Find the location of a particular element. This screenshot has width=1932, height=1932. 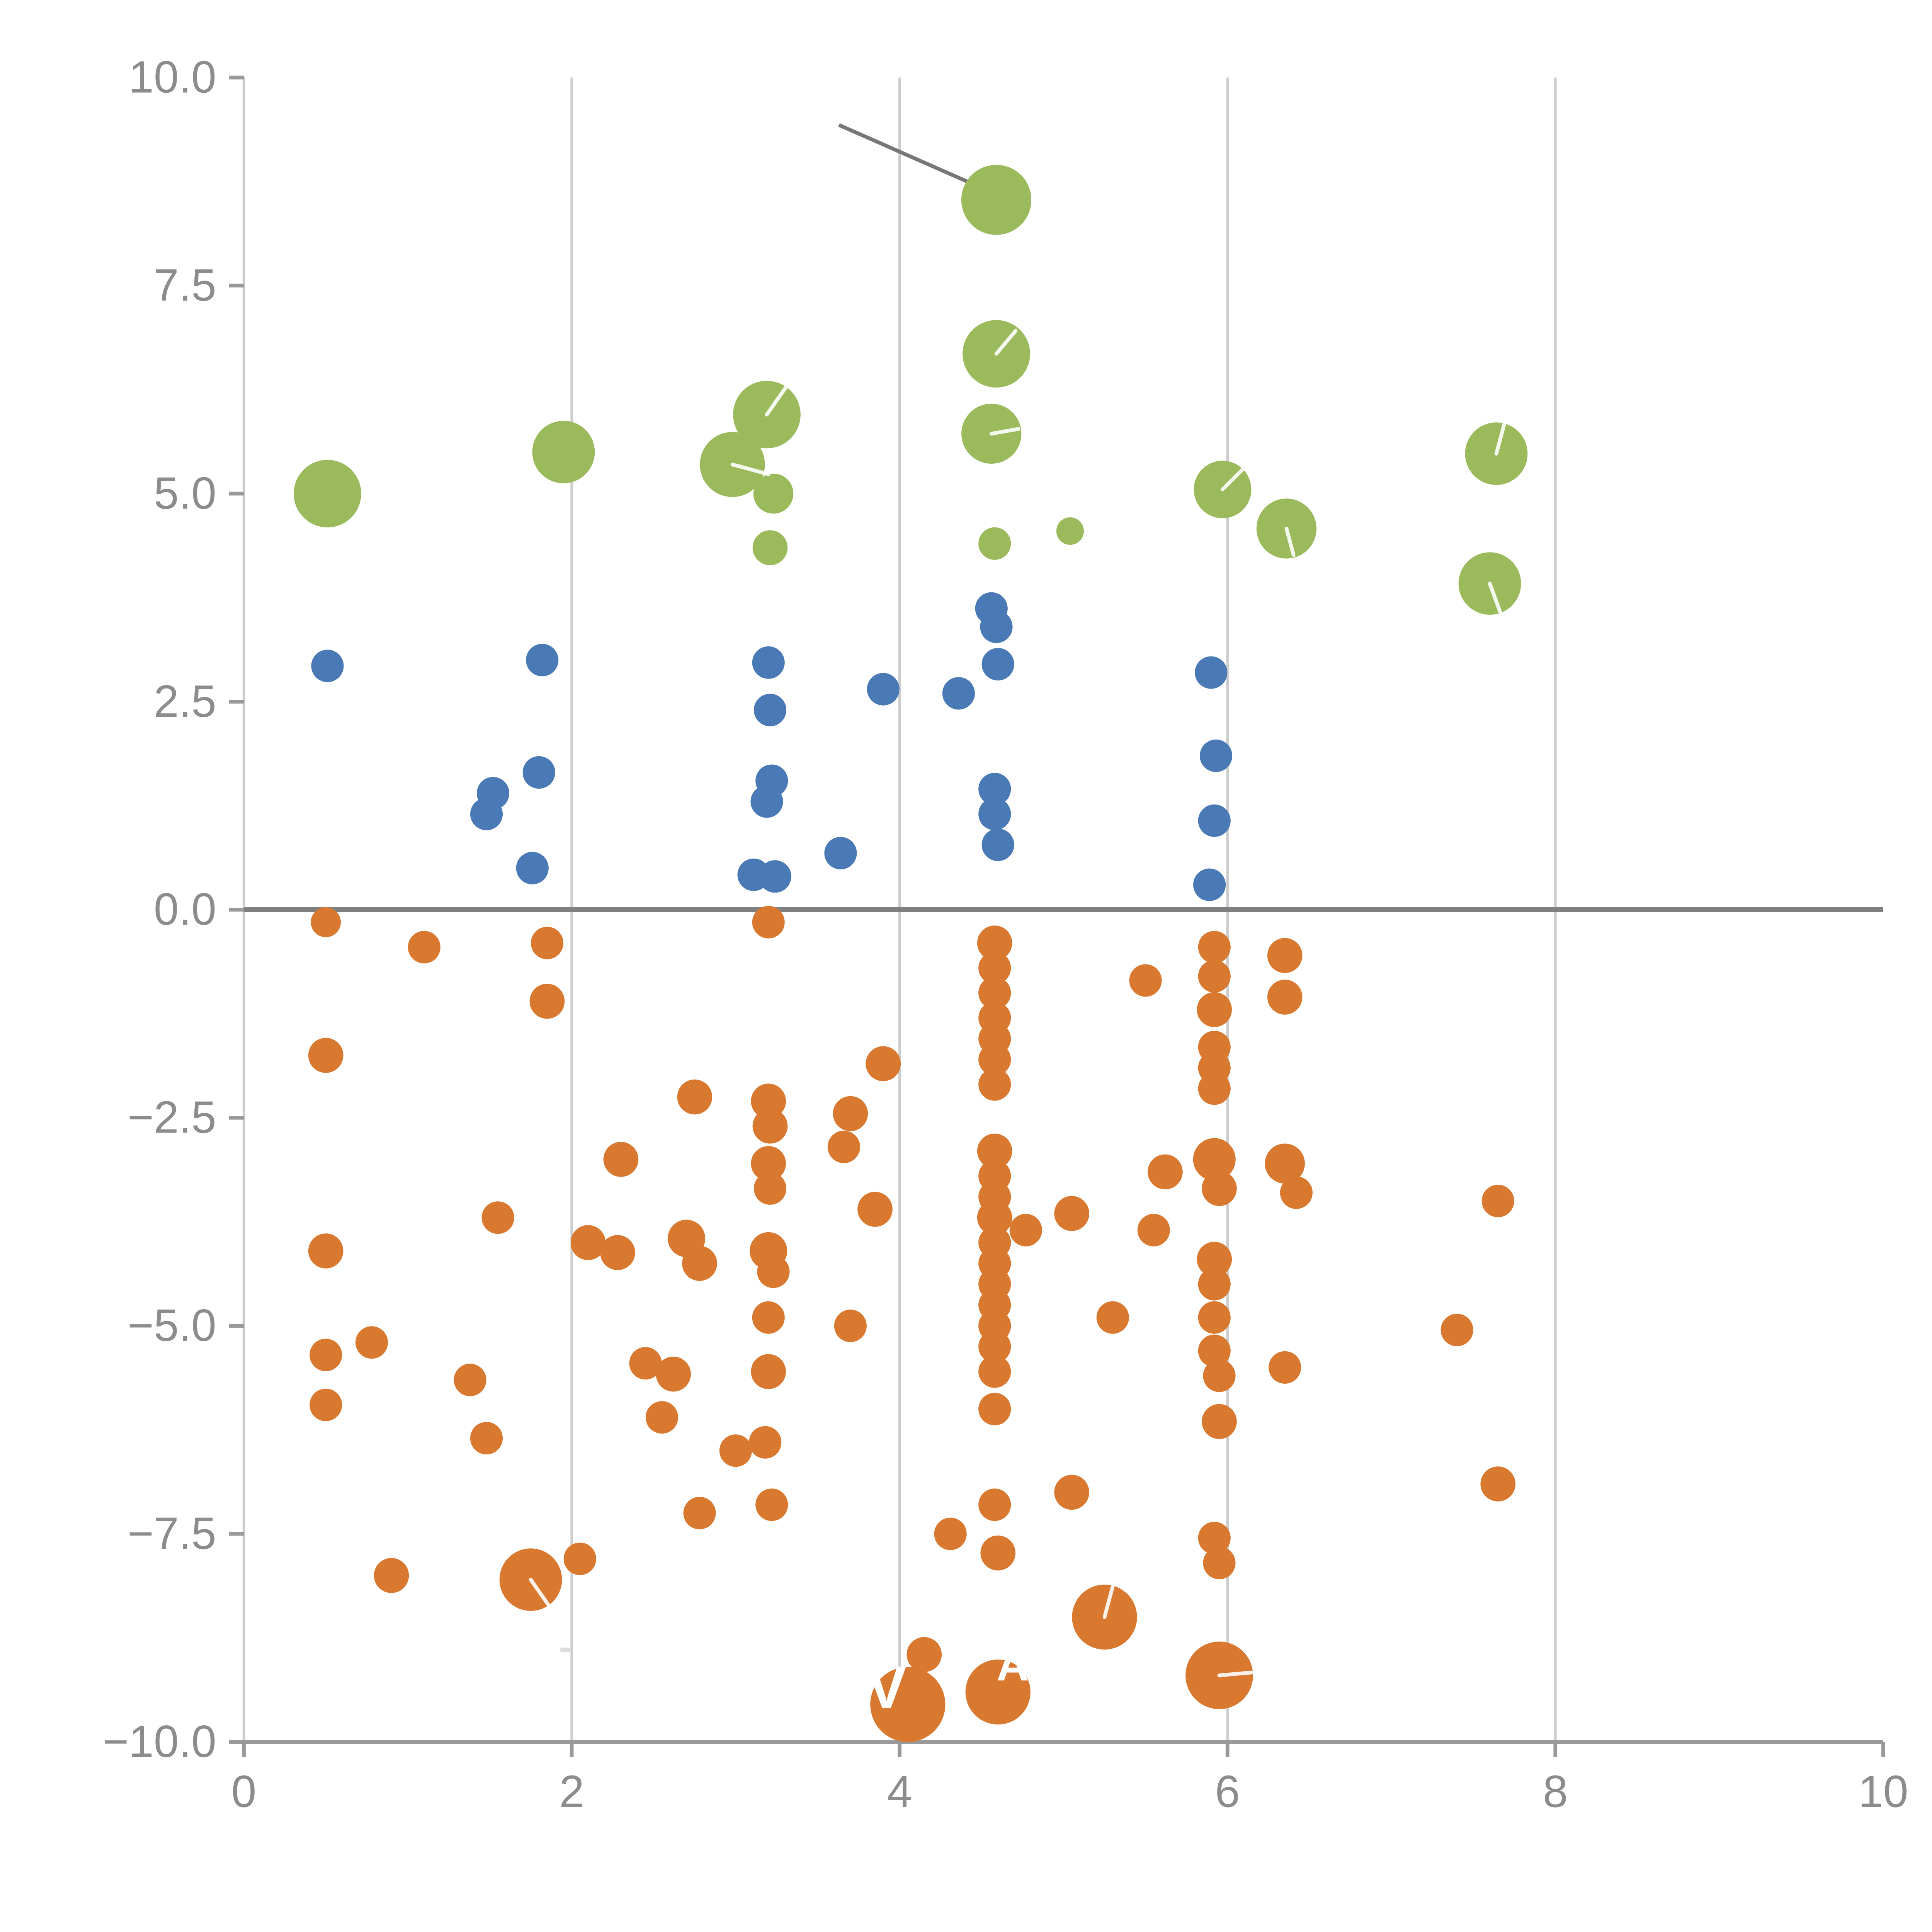

bubble-label-text: - is located at coordinates (565, 1647).